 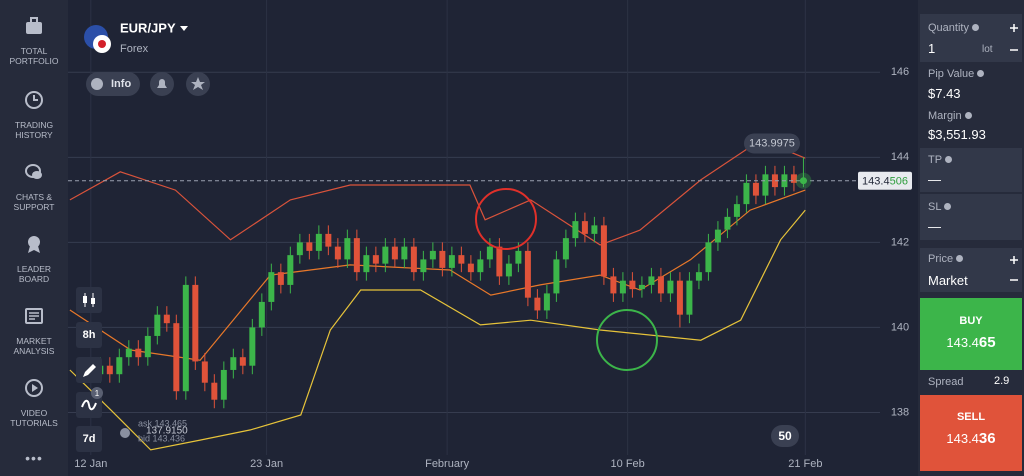 What do you see at coordinates (34, 331) in the screenshot?
I see `nav-item: MARKET ANALYSIS` at bounding box center [34, 331].